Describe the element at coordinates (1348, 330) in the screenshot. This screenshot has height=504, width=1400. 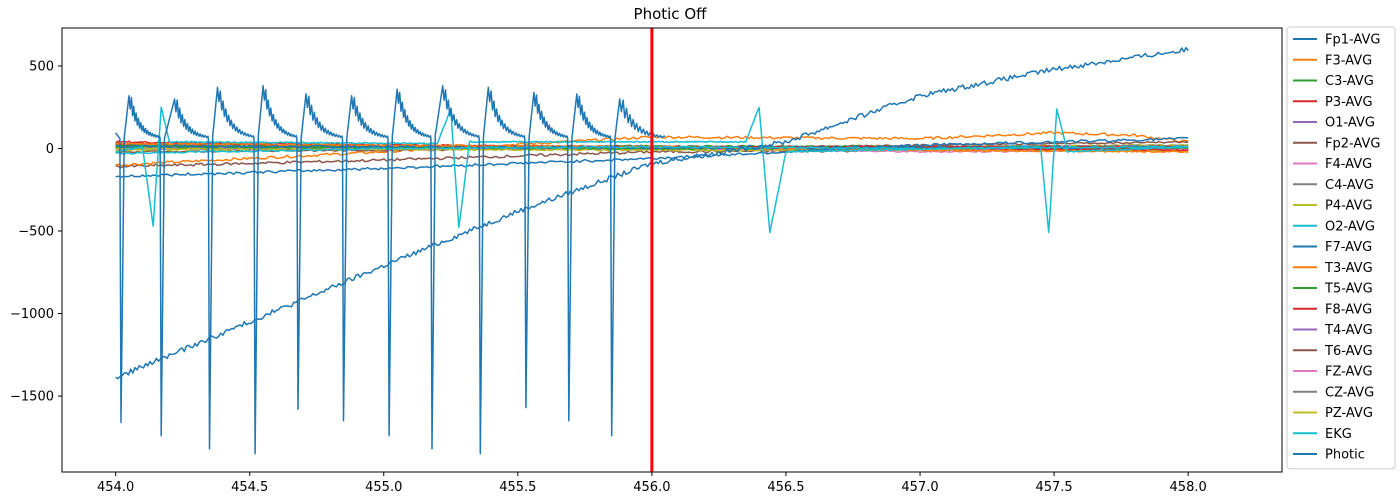
I see `legend-label: T4-AVG` at that location.